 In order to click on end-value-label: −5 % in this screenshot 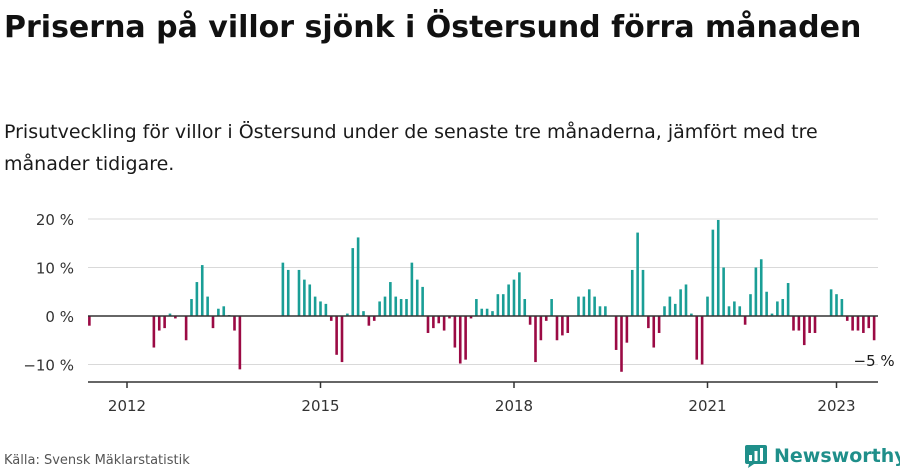, I will do `click(874, 361)`.